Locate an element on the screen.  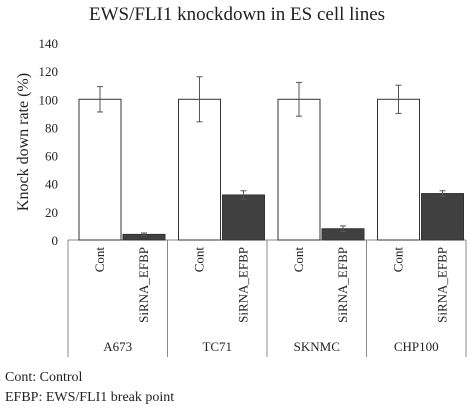
group-label: TC71 is located at coordinates (217, 346).